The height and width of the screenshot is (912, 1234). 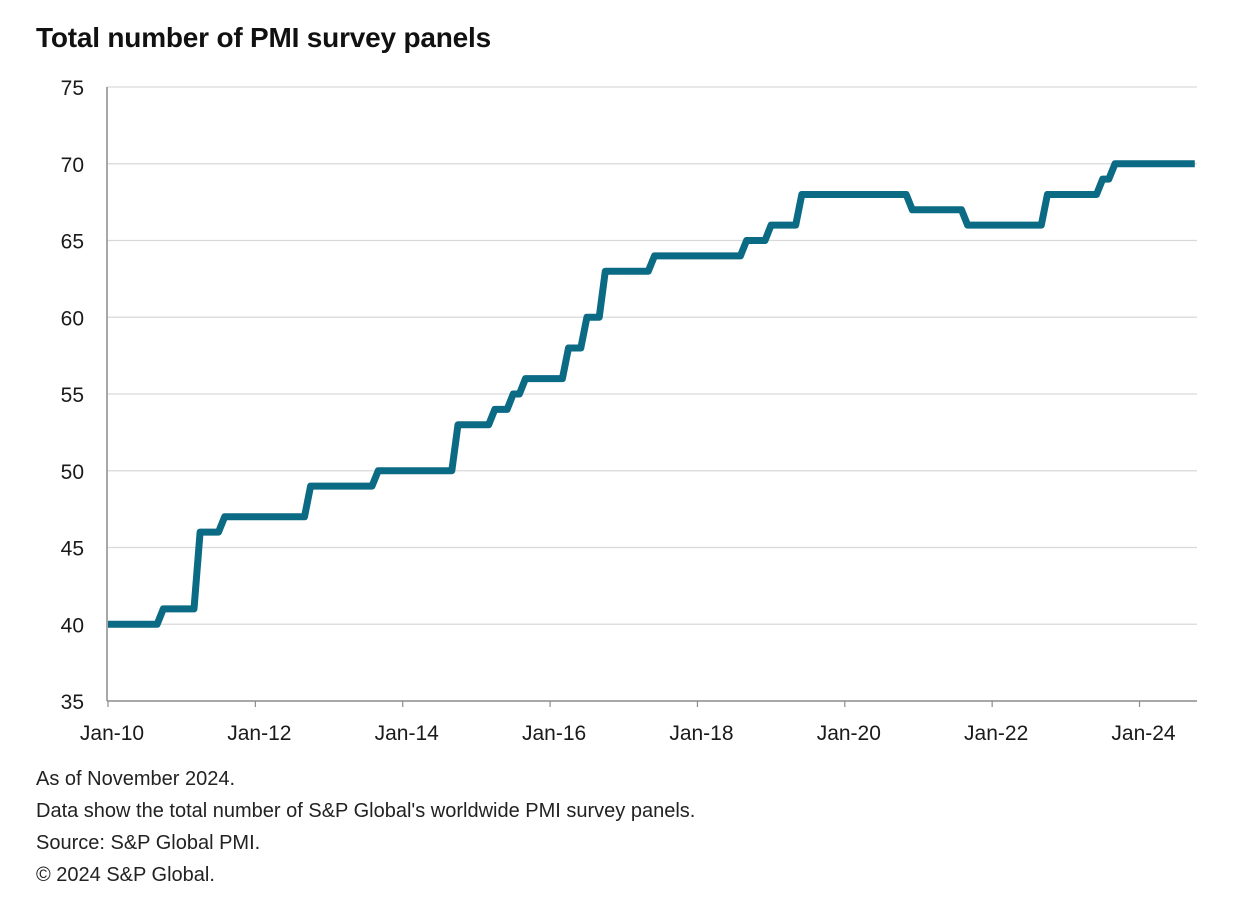 What do you see at coordinates (112, 733) in the screenshot?
I see `x-tick-label: Jan-10` at bounding box center [112, 733].